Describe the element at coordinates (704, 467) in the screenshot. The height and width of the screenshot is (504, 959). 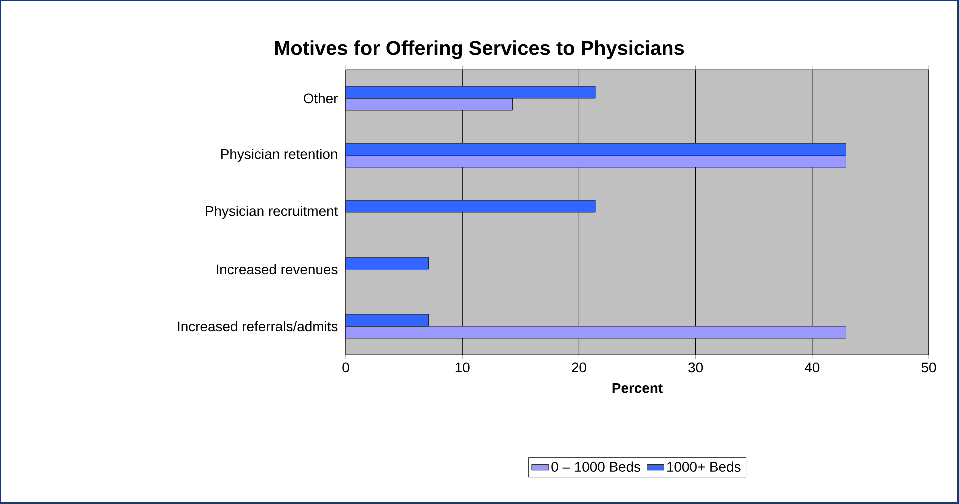
I see `legend-label: 1000+ Beds` at that location.